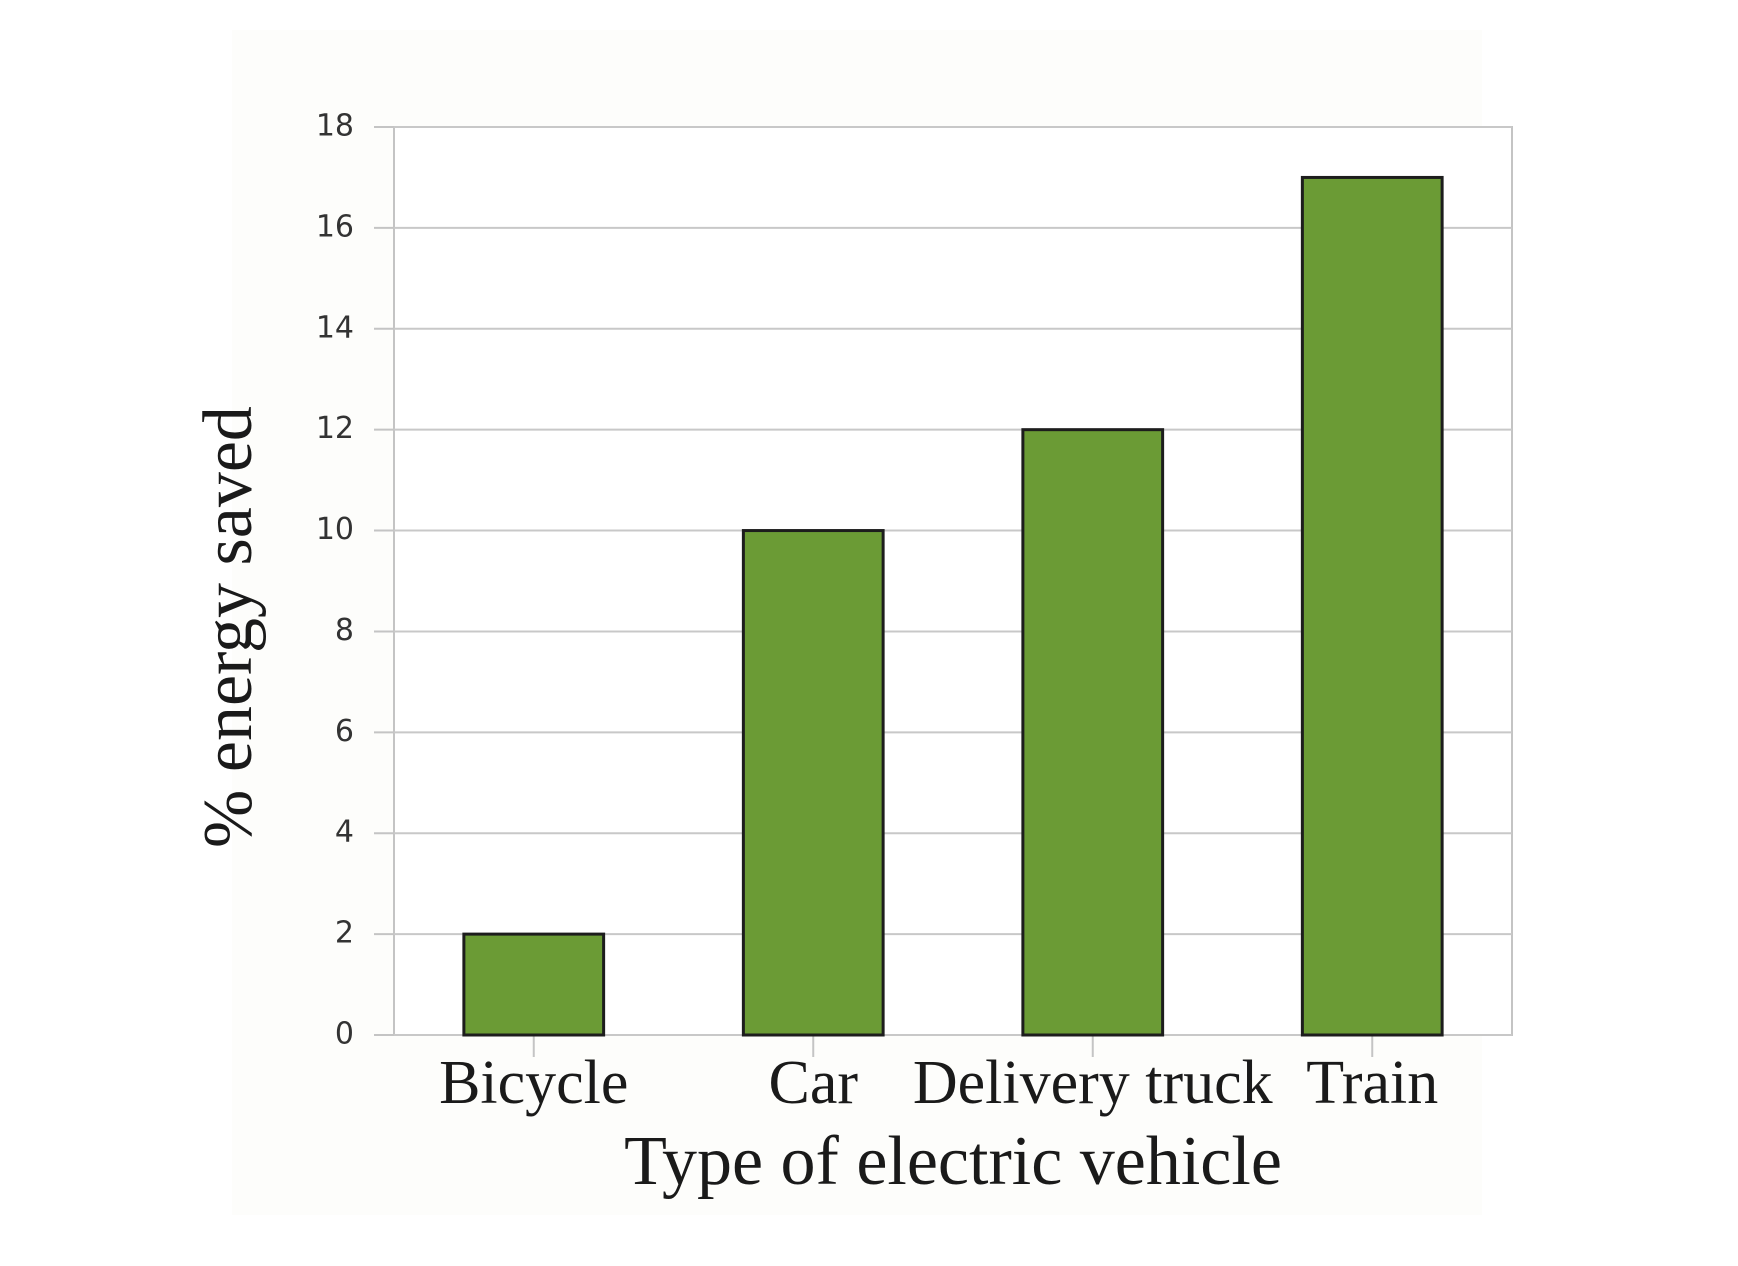 The width and height of the screenshot is (1738, 1266). Describe the element at coordinates (1093, 1083) in the screenshot. I see `x-tick-label: Delivery truck` at that location.